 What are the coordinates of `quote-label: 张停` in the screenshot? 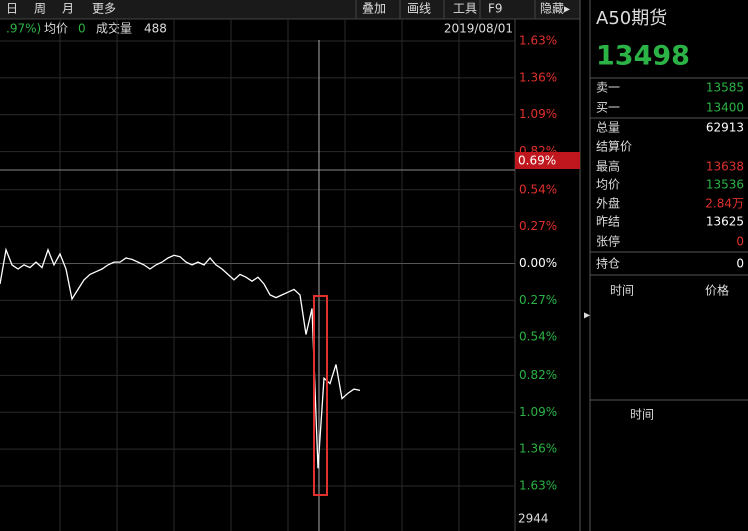 It's located at (608, 241).